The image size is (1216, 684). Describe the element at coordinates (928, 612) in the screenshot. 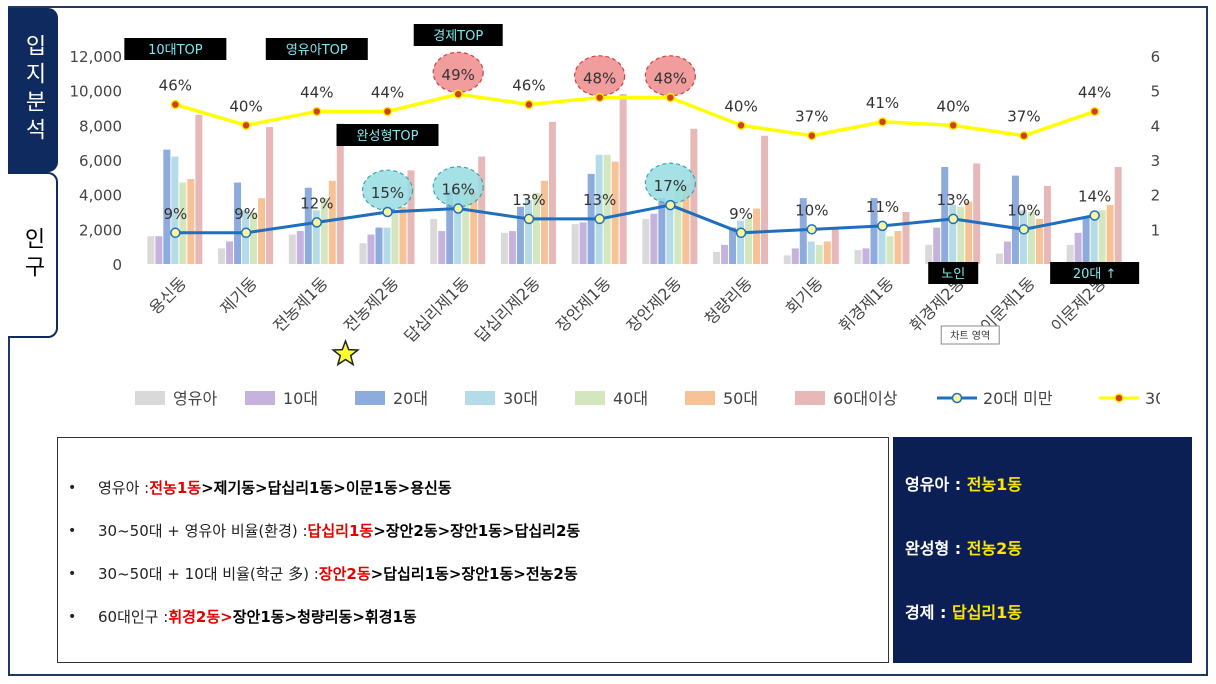

I see `summary-label: 경제 :` at that location.